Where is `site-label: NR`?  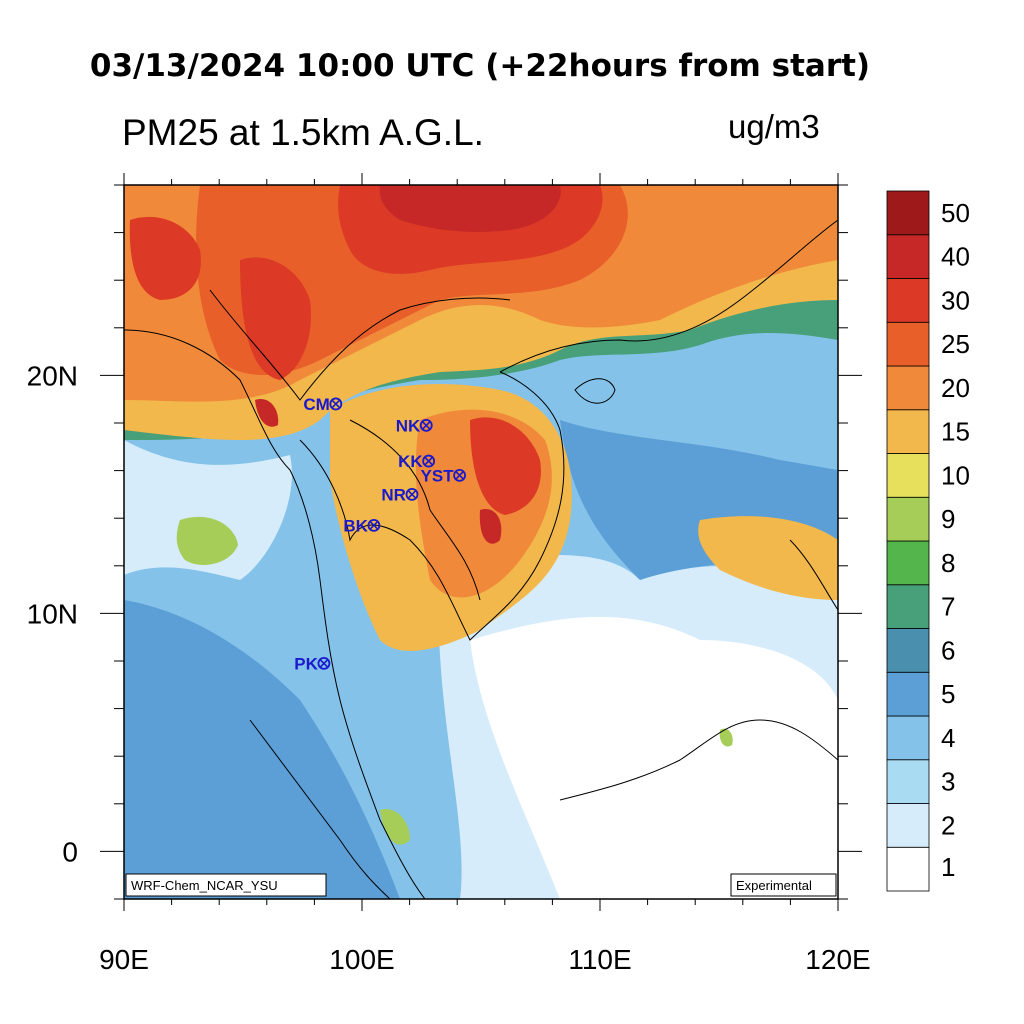
site-label: NR is located at coordinates (393, 494).